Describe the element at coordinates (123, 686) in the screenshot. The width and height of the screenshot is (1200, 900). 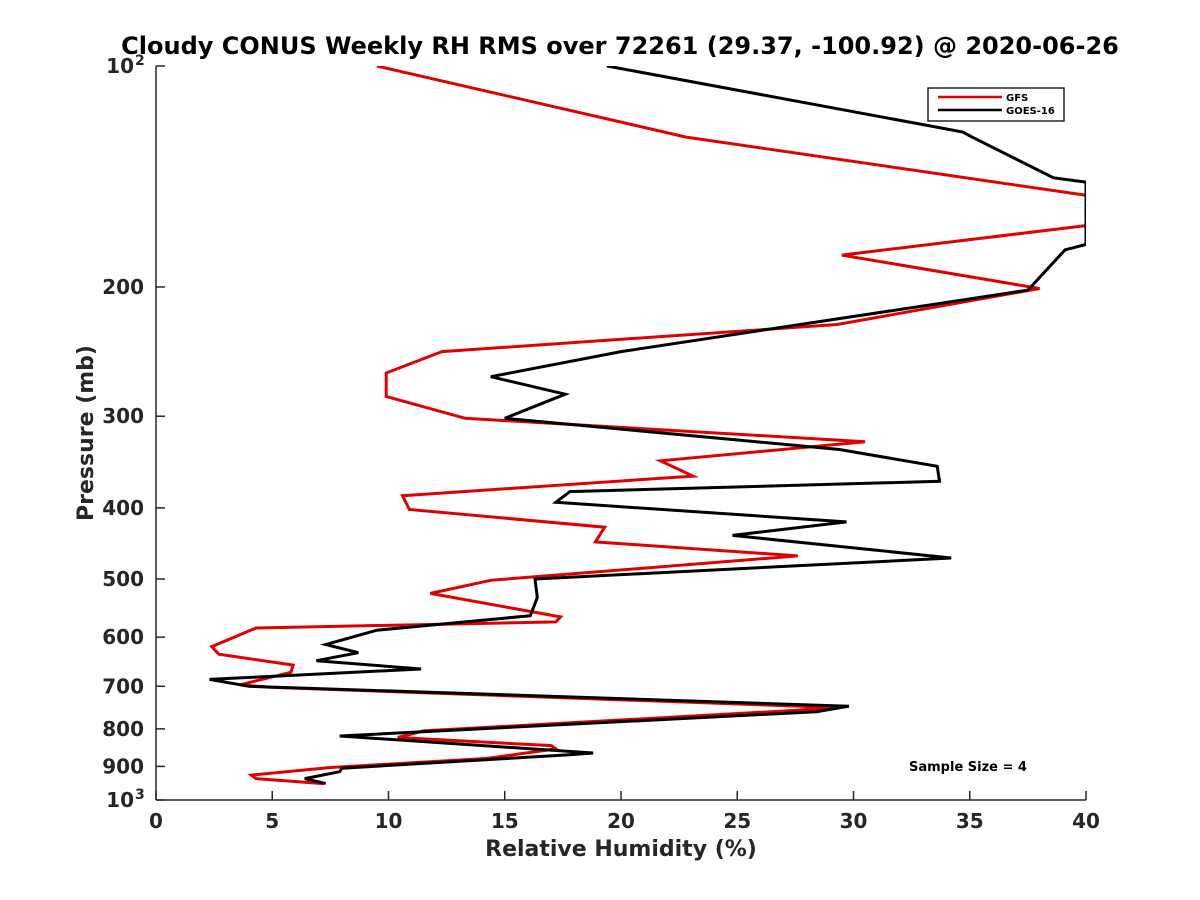
I see `y-tick-label: 700` at that location.